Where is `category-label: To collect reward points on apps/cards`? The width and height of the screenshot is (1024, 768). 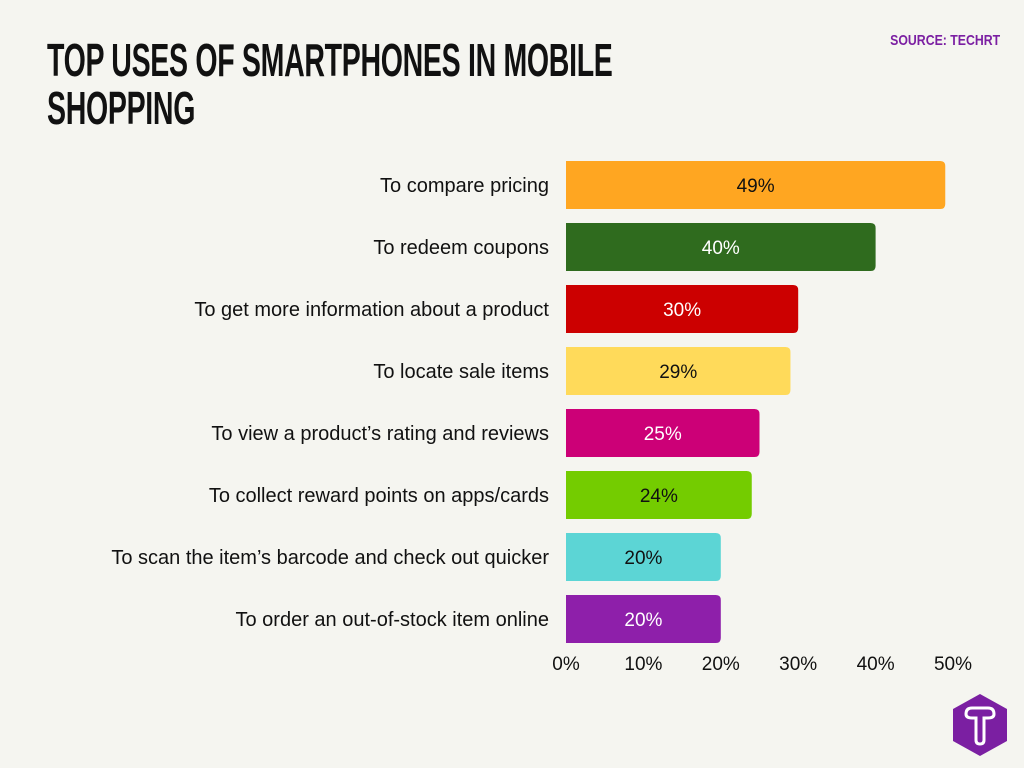
category-label: To collect reward points on apps/cards is located at coordinates (379, 496).